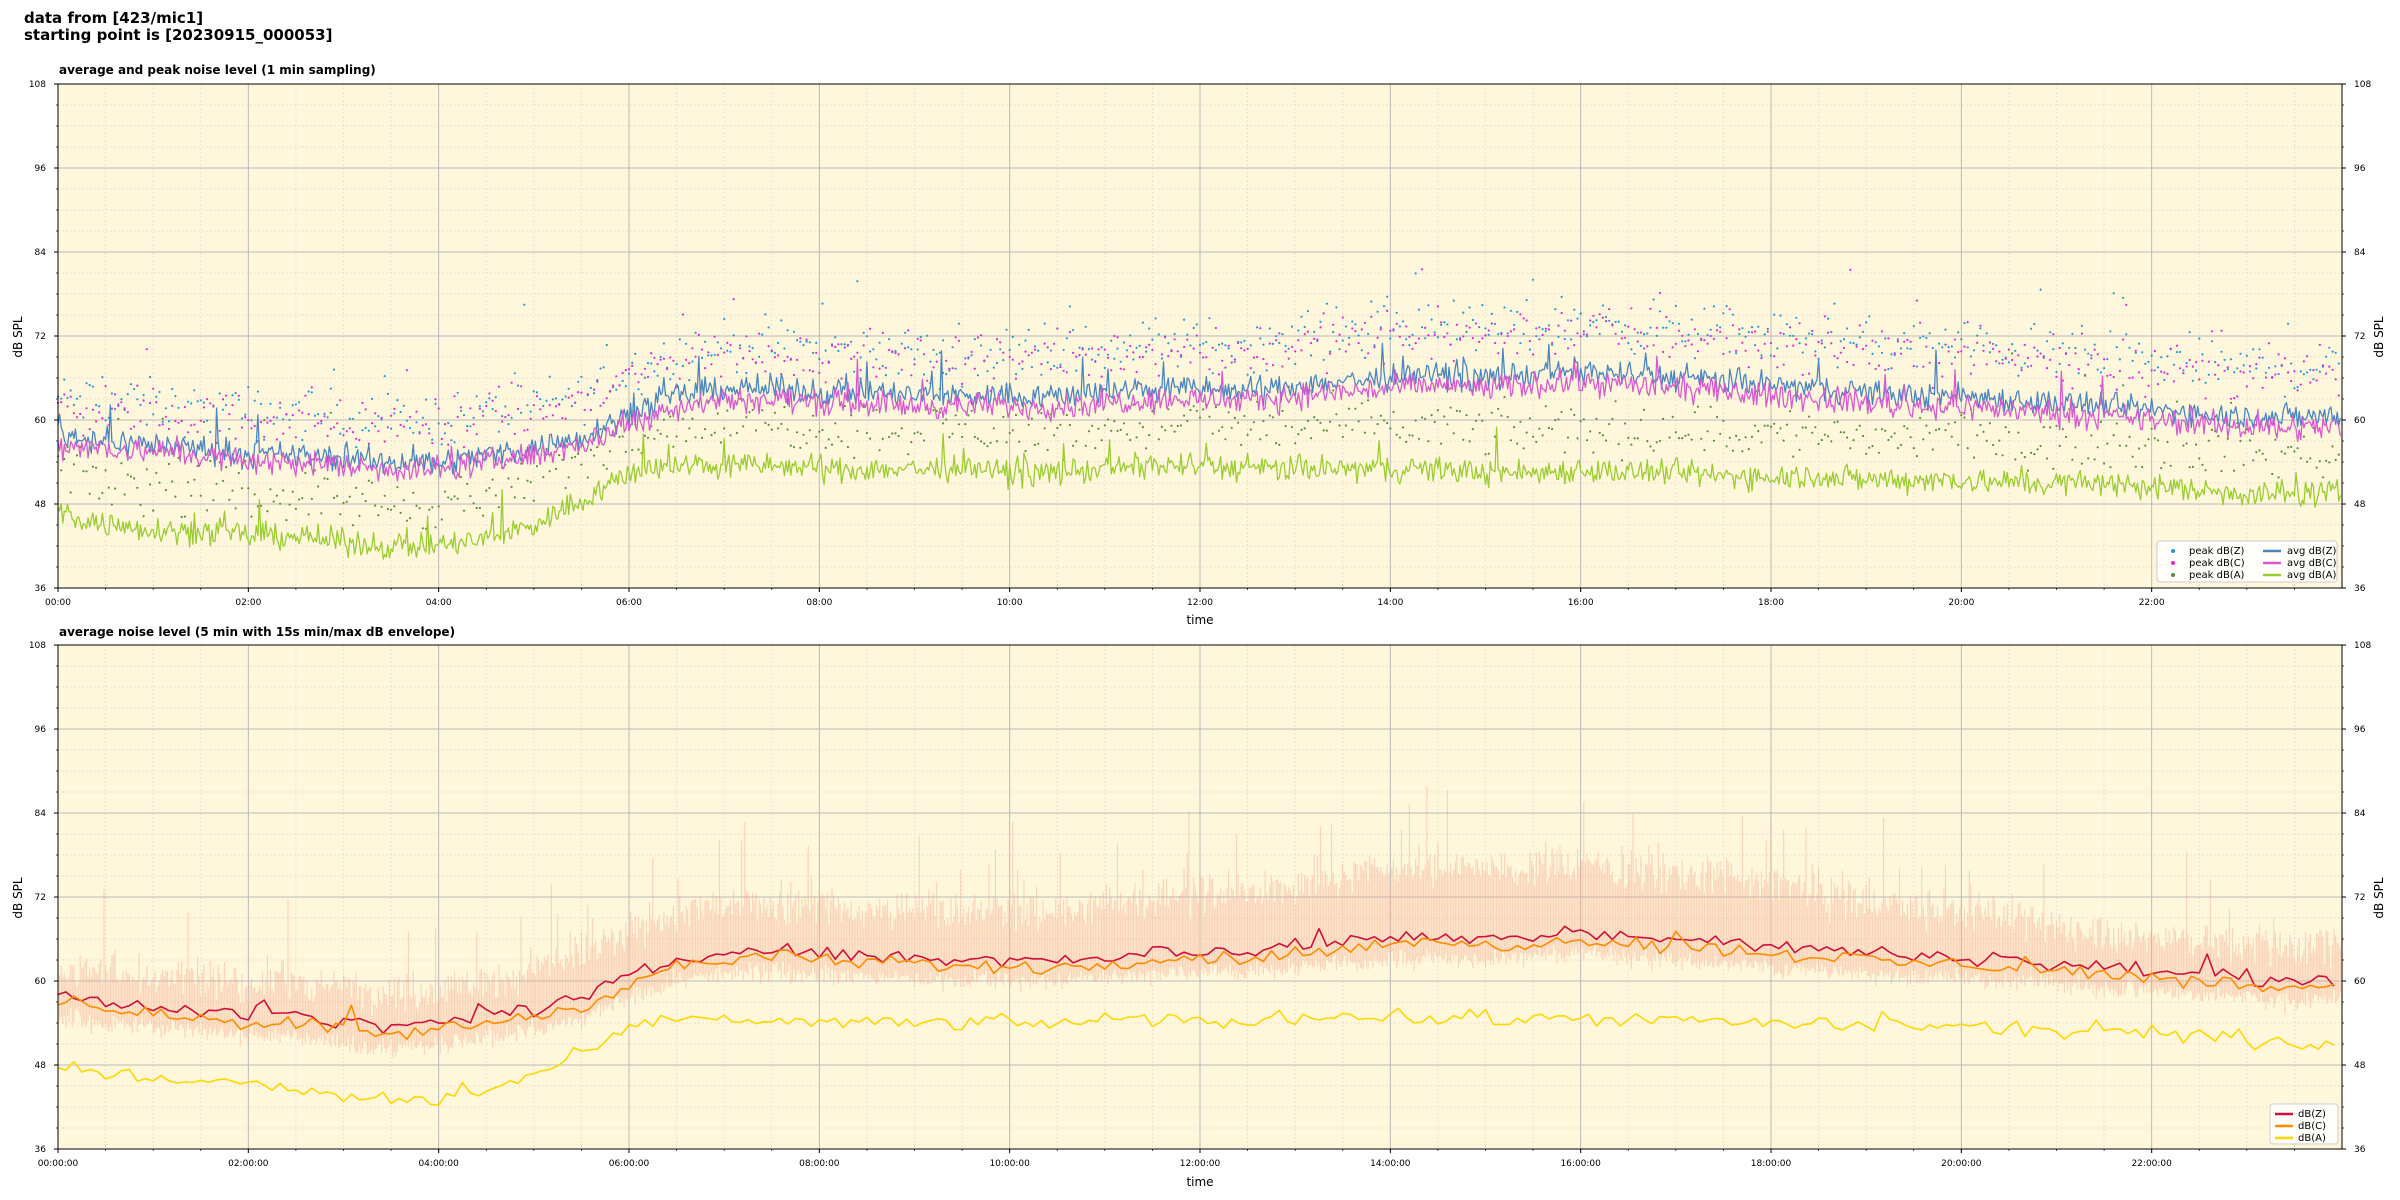  What do you see at coordinates (2360, 814) in the screenshot?
I see `y-tick-label-right: 84` at bounding box center [2360, 814].